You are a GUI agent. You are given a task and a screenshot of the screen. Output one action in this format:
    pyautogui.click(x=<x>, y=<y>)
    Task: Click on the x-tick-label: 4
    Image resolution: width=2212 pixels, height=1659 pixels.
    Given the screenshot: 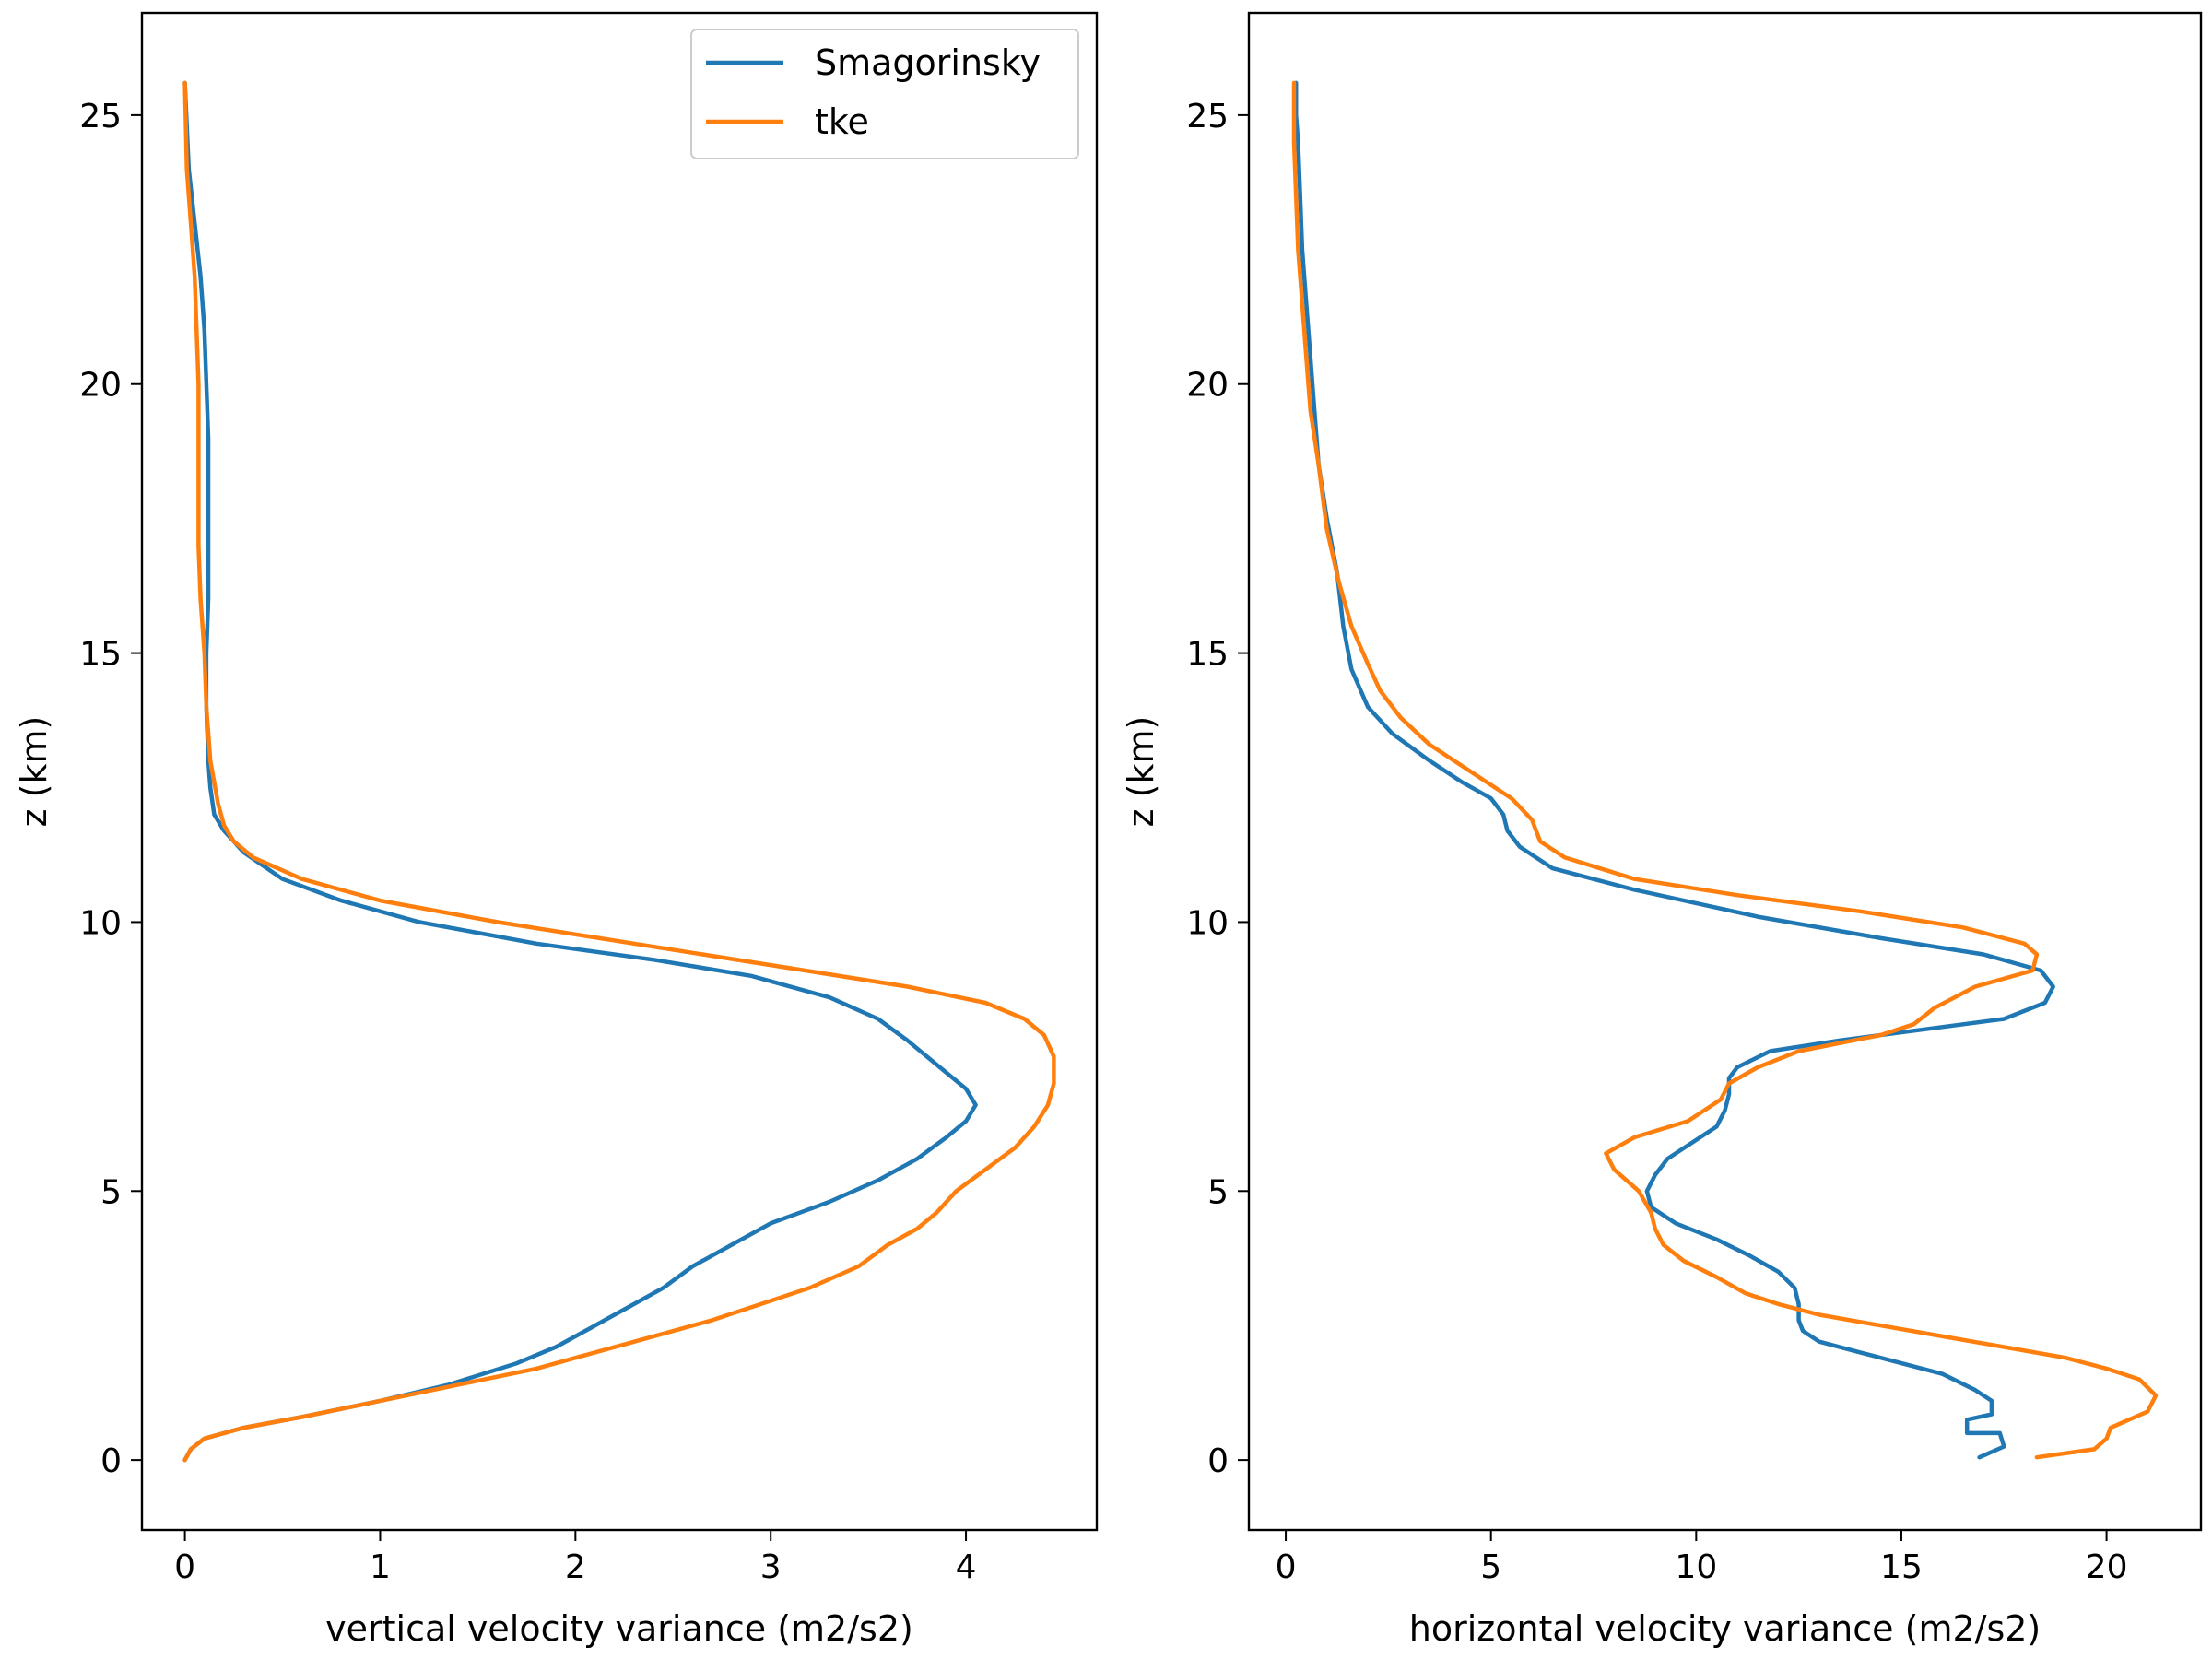 What is the action you would take?
    pyautogui.click(x=966, y=1567)
    